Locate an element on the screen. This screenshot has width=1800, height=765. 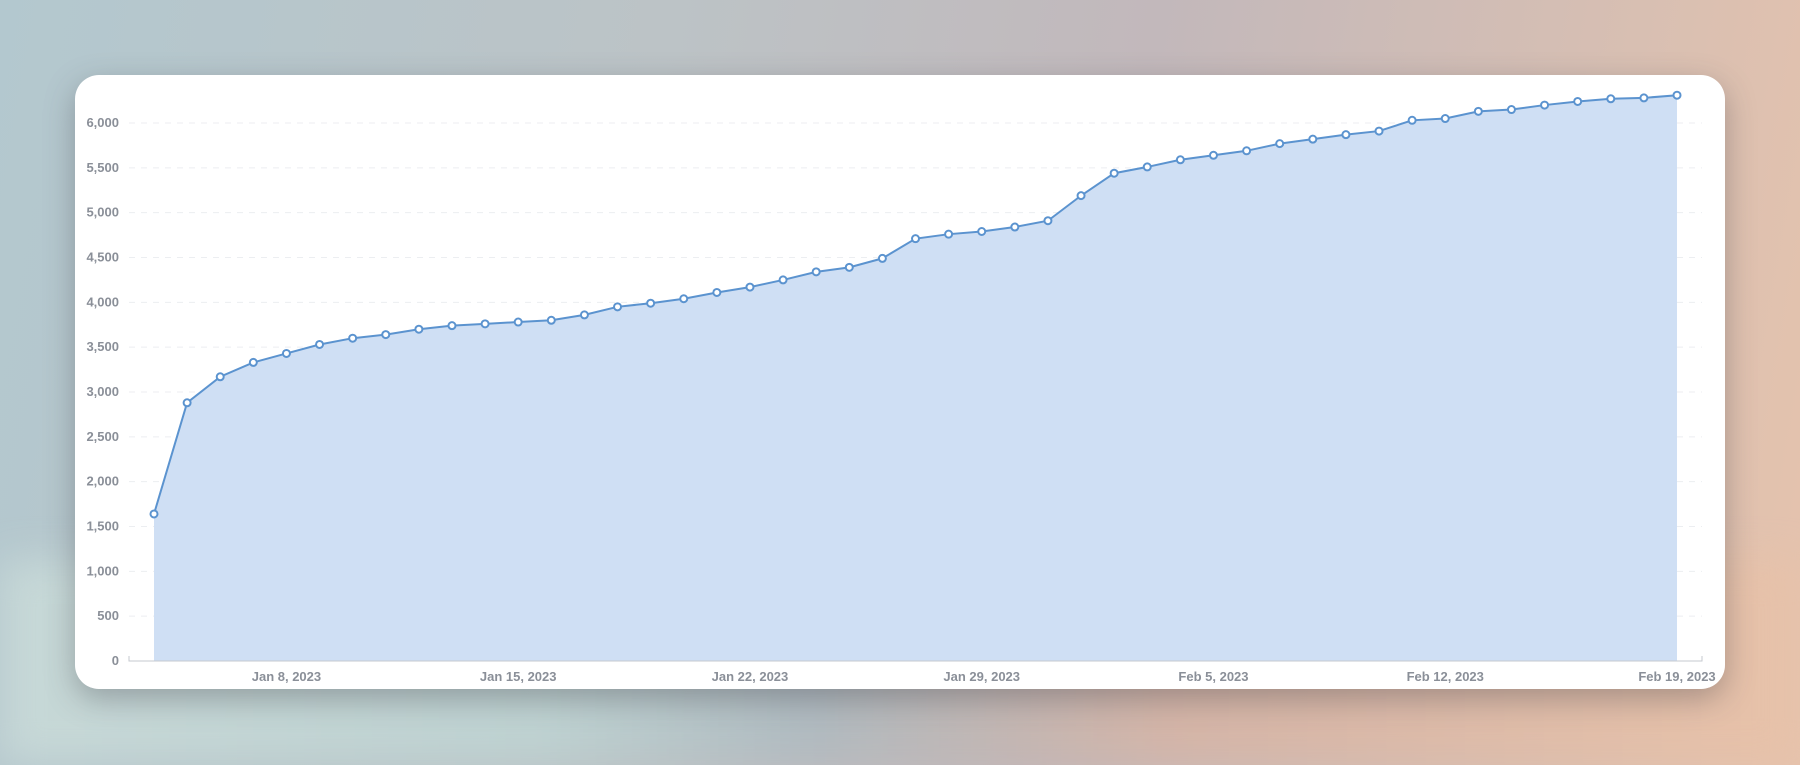
x-tick-label: Feb 5, 2023 is located at coordinates (1213, 676).